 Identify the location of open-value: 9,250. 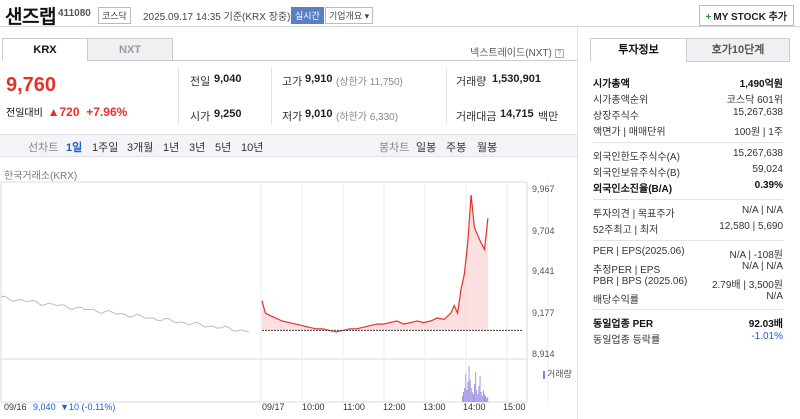
(228, 114).